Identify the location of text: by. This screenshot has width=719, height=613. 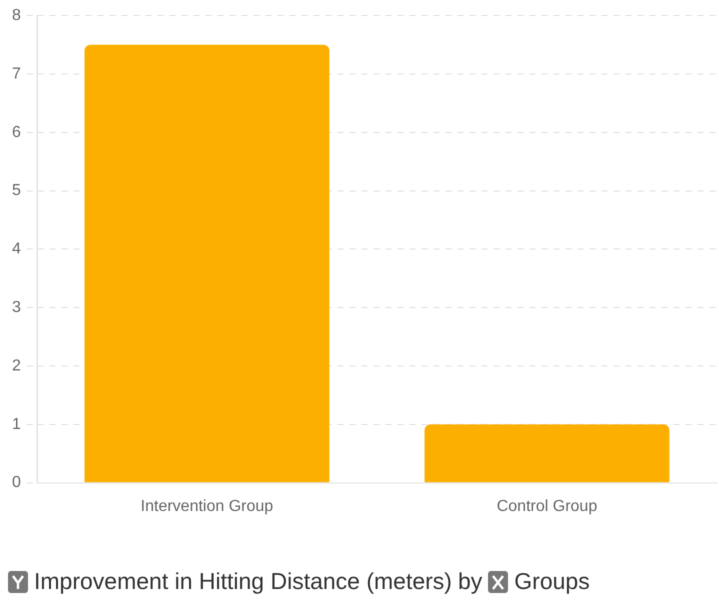
(470, 581).